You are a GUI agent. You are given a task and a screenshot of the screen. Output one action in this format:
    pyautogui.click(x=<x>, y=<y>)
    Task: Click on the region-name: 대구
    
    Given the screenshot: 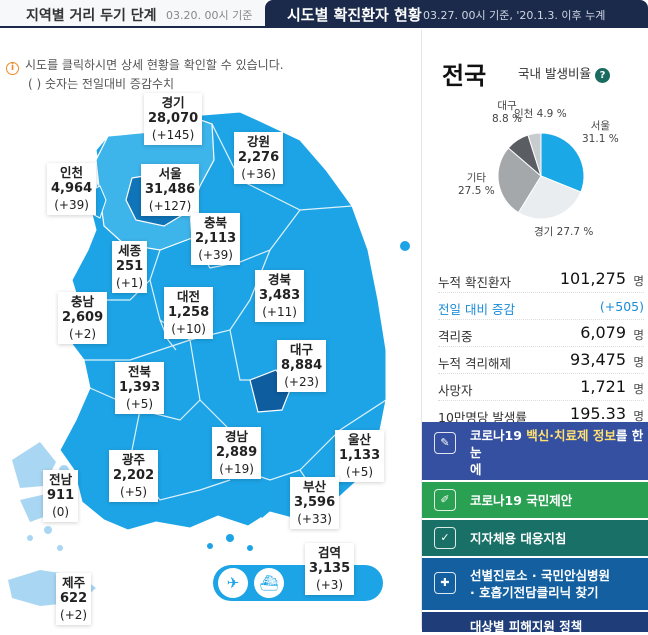 What is the action you would take?
    pyautogui.click(x=302, y=349)
    